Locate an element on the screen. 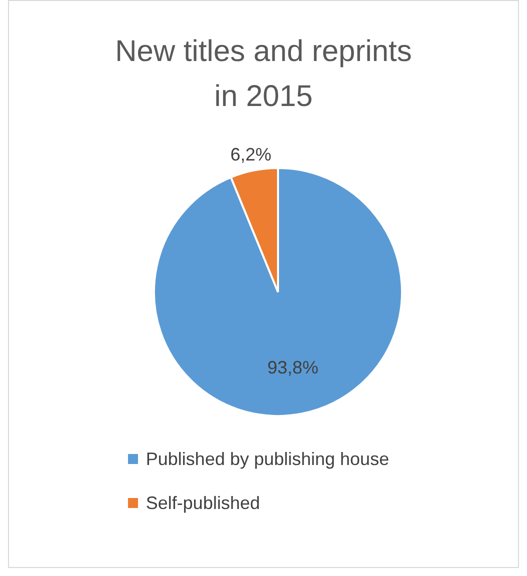  legend-label: Published by publishing house is located at coordinates (268, 459).